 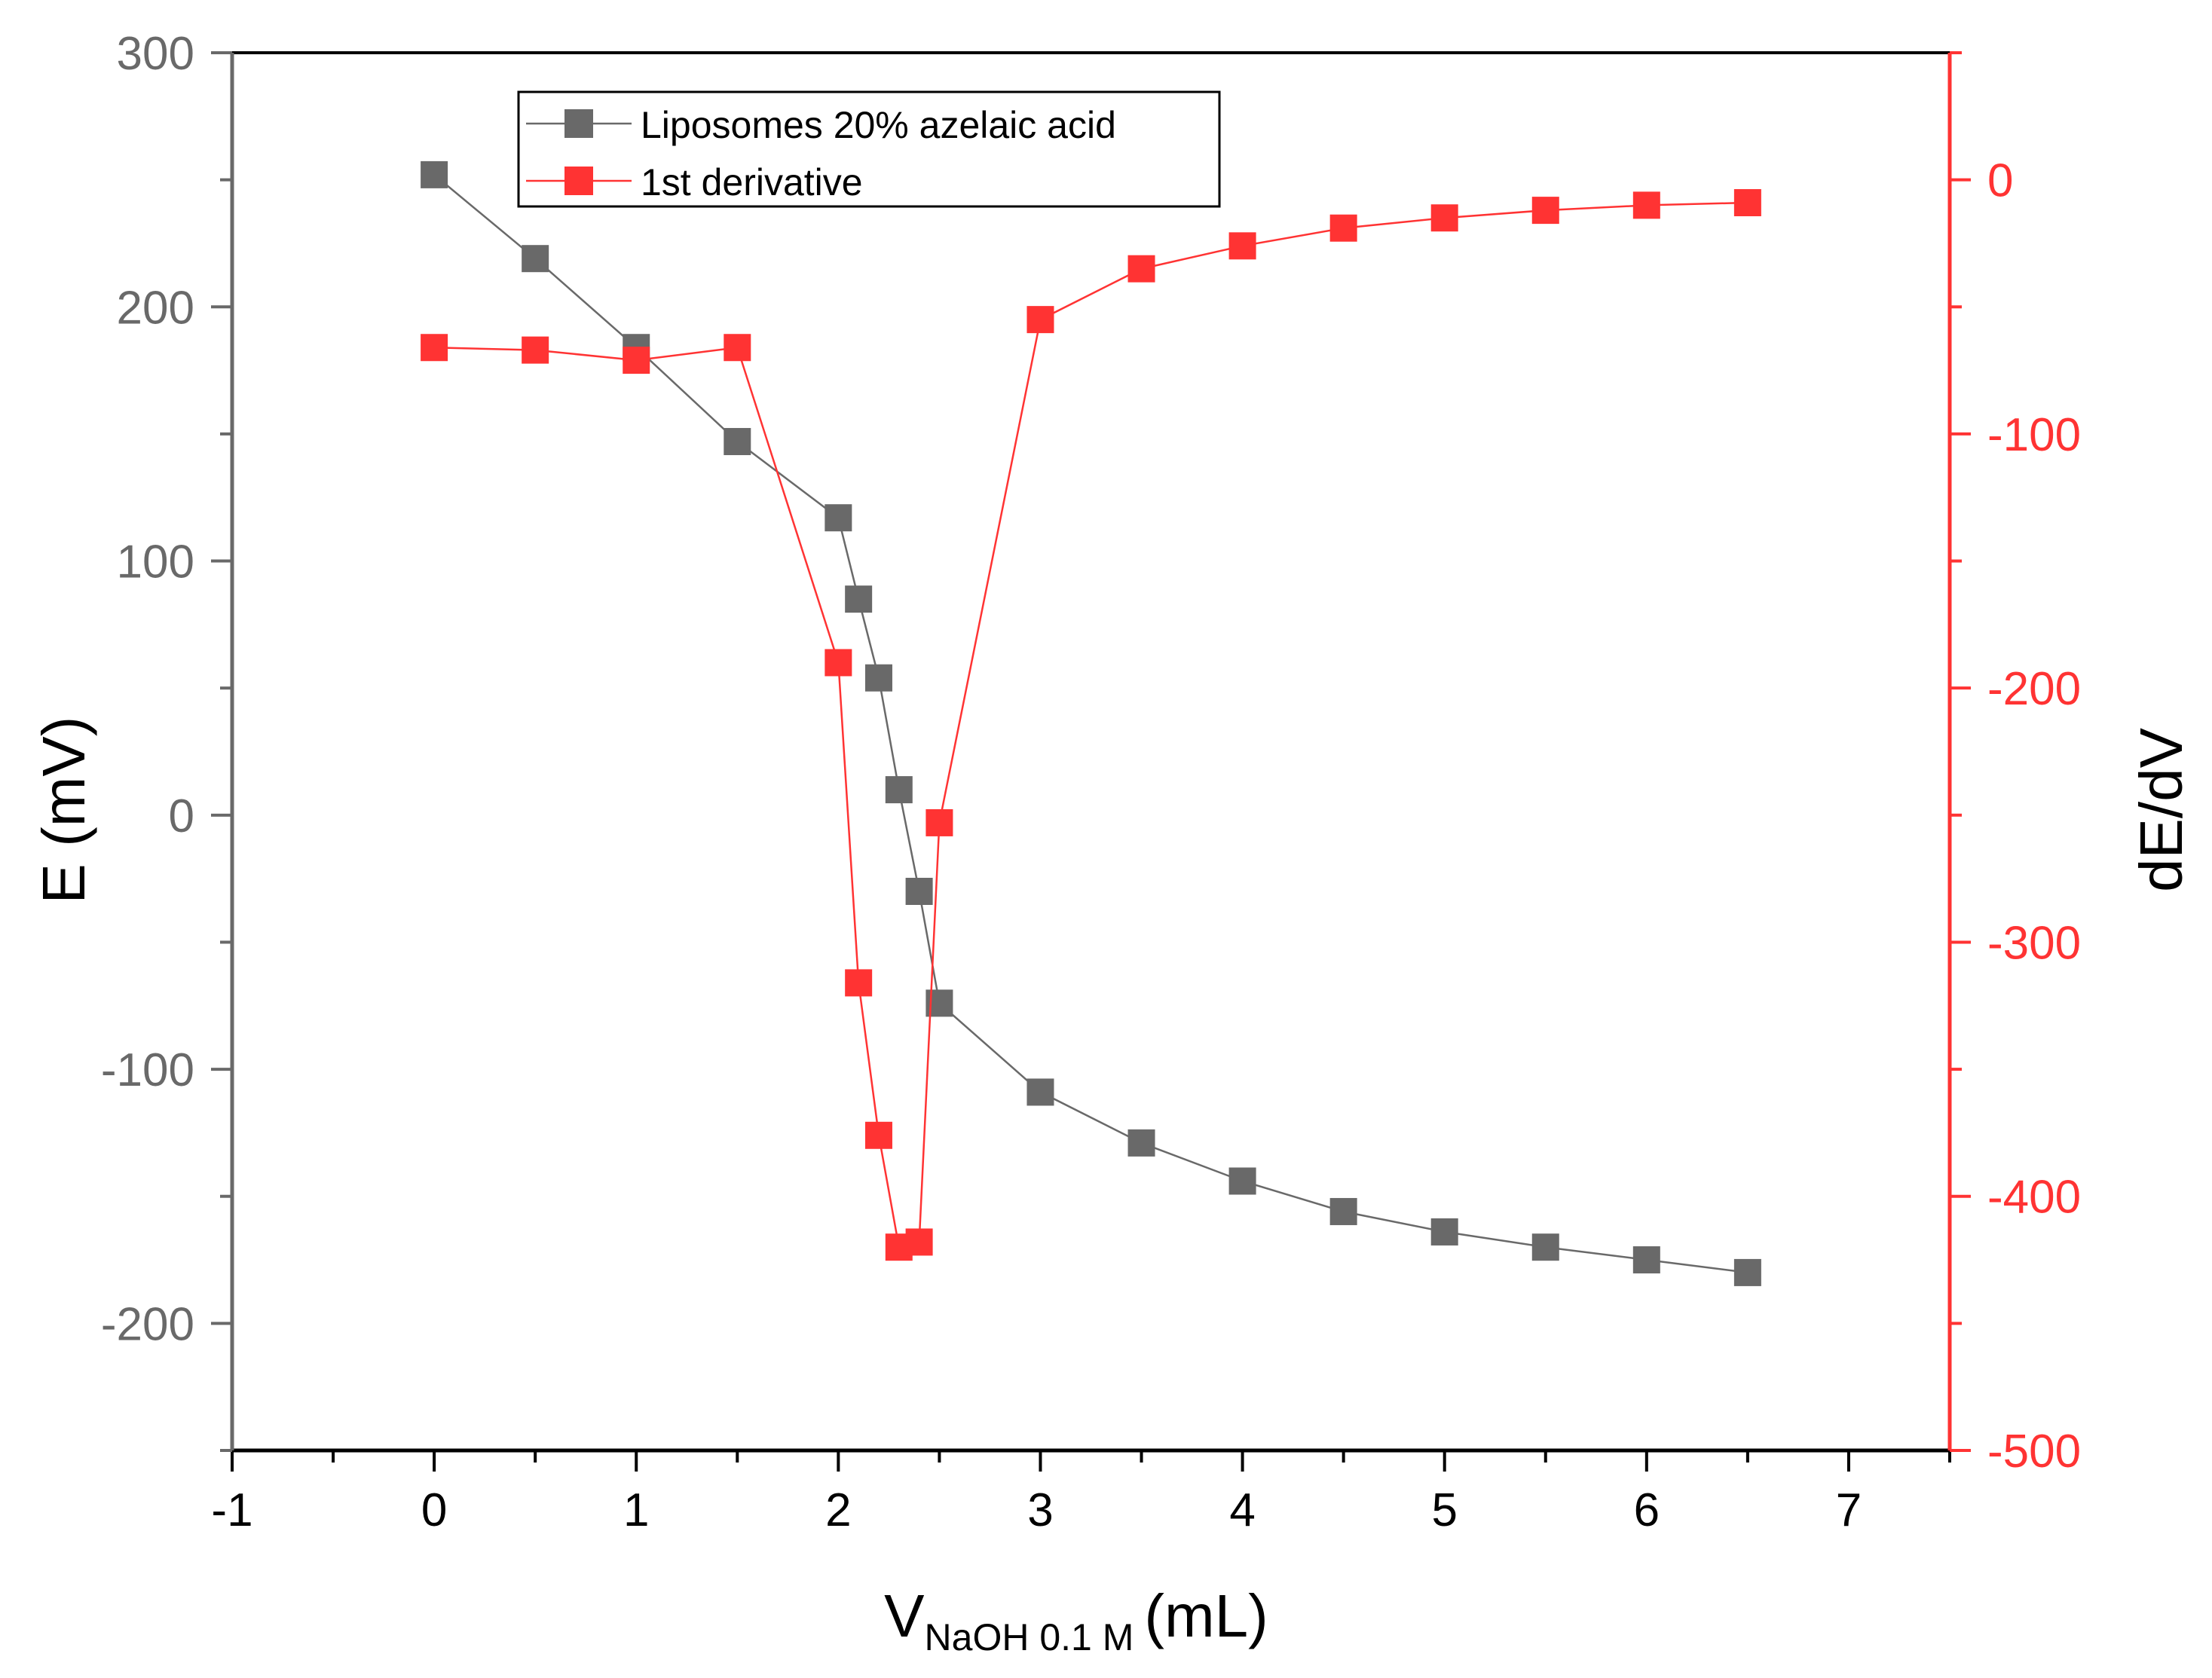 What do you see at coordinates (64, 810) in the screenshot?
I see `y-axis-title: E (mV)` at bounding box center [64, 810].